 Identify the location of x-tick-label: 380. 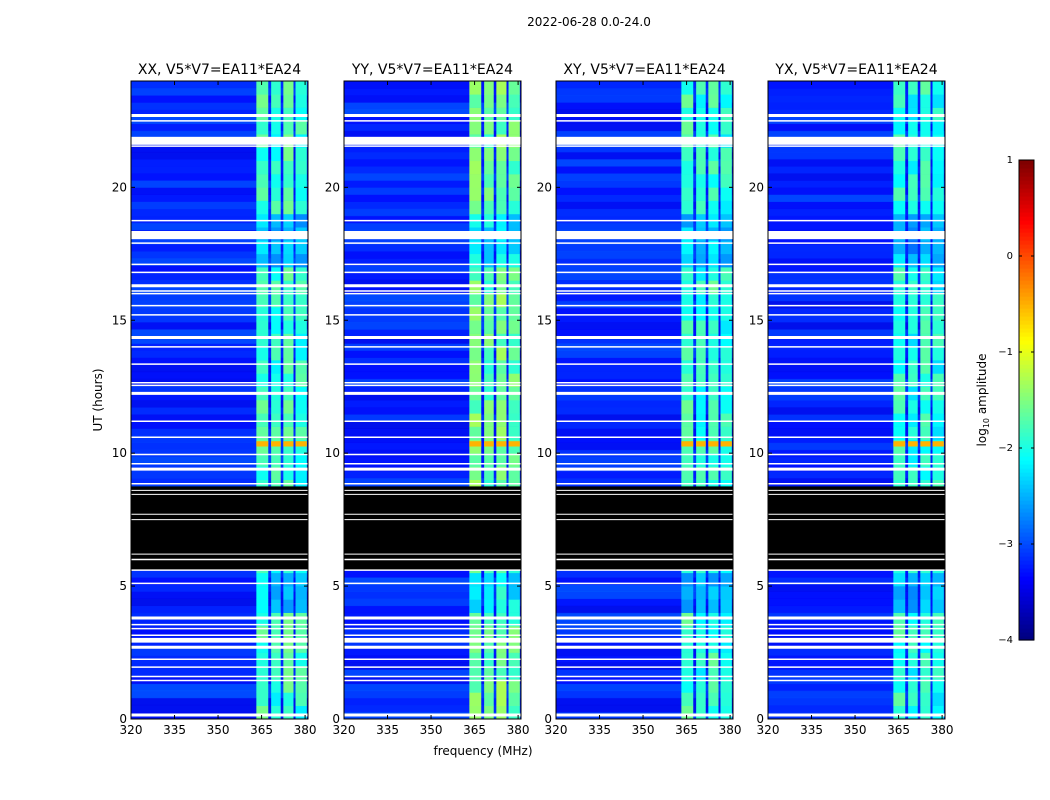
(305, 730).